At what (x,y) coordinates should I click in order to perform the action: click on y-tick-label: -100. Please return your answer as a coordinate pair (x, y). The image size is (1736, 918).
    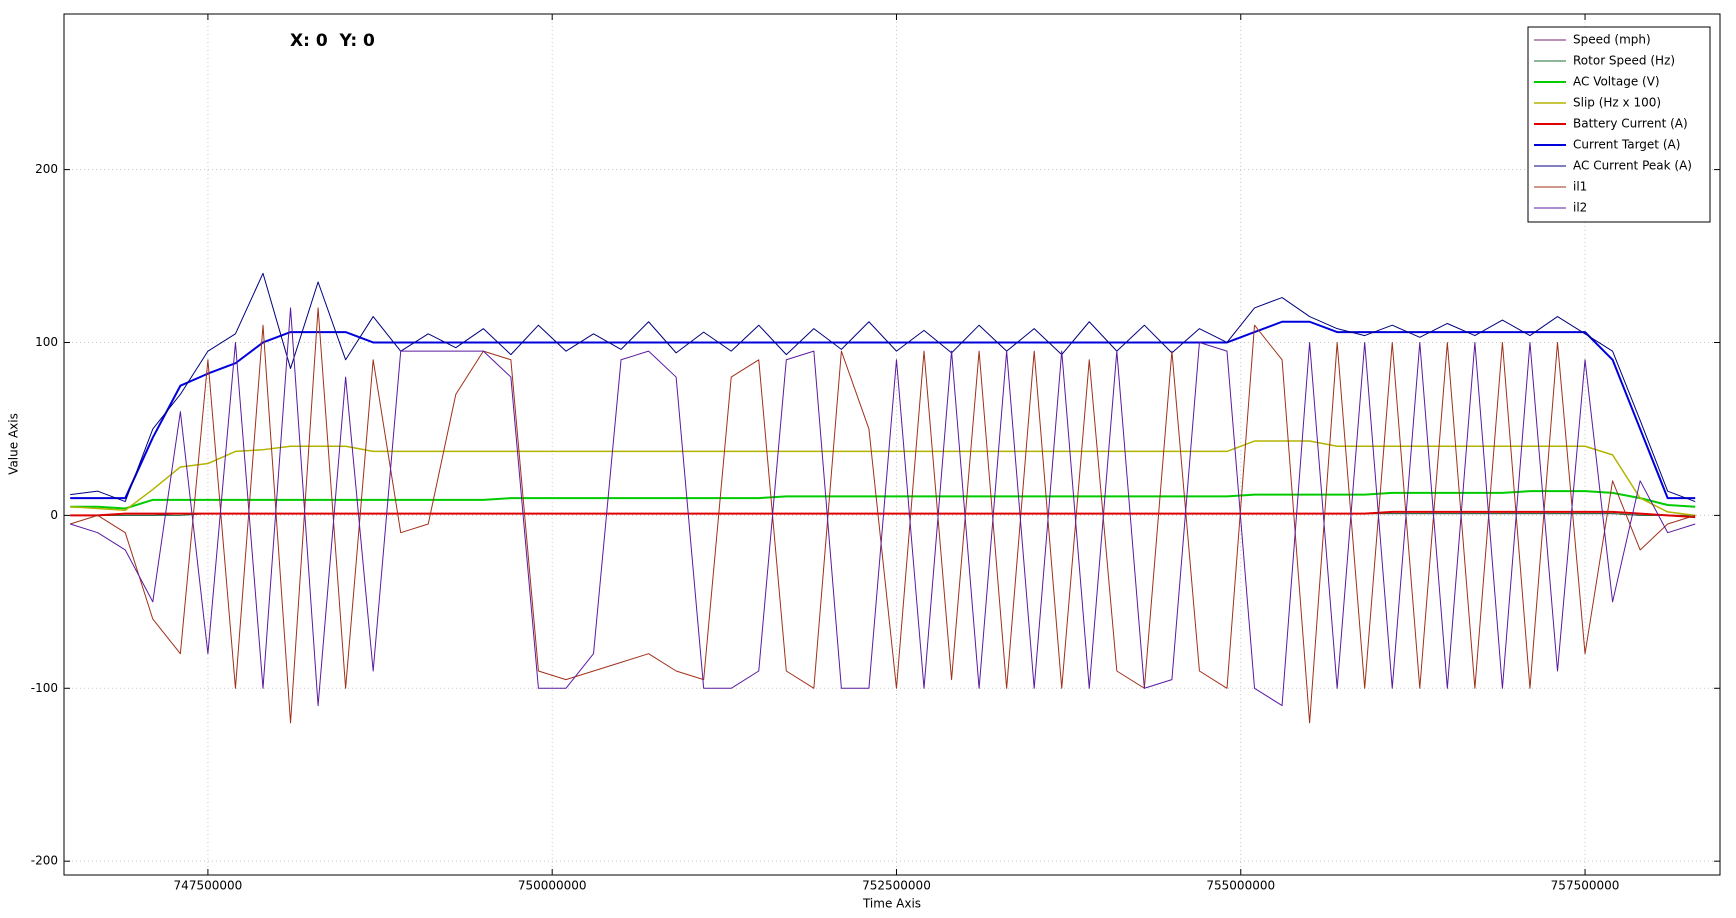
    Looking at the image, I should click on (44, 688).